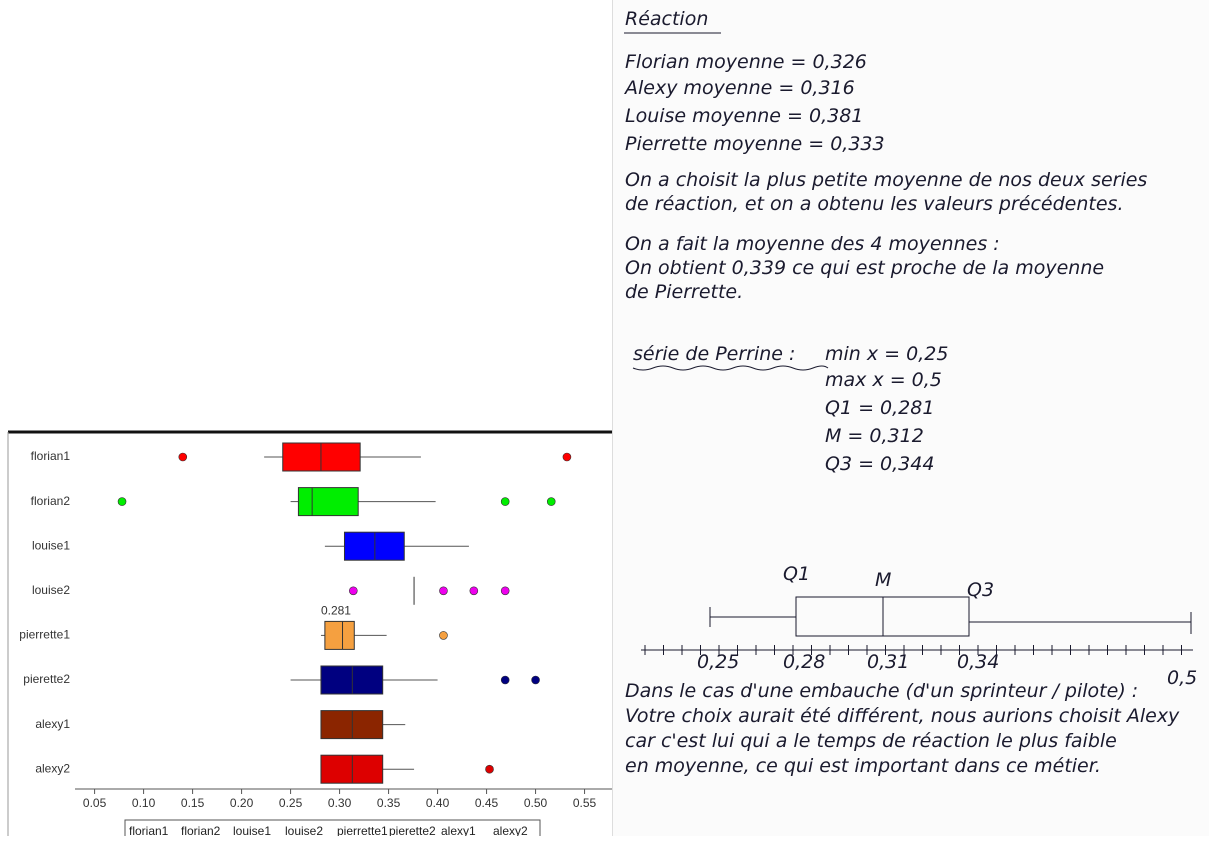  I want to click on sketch-axis-label: 0,31, so click(888, 662).